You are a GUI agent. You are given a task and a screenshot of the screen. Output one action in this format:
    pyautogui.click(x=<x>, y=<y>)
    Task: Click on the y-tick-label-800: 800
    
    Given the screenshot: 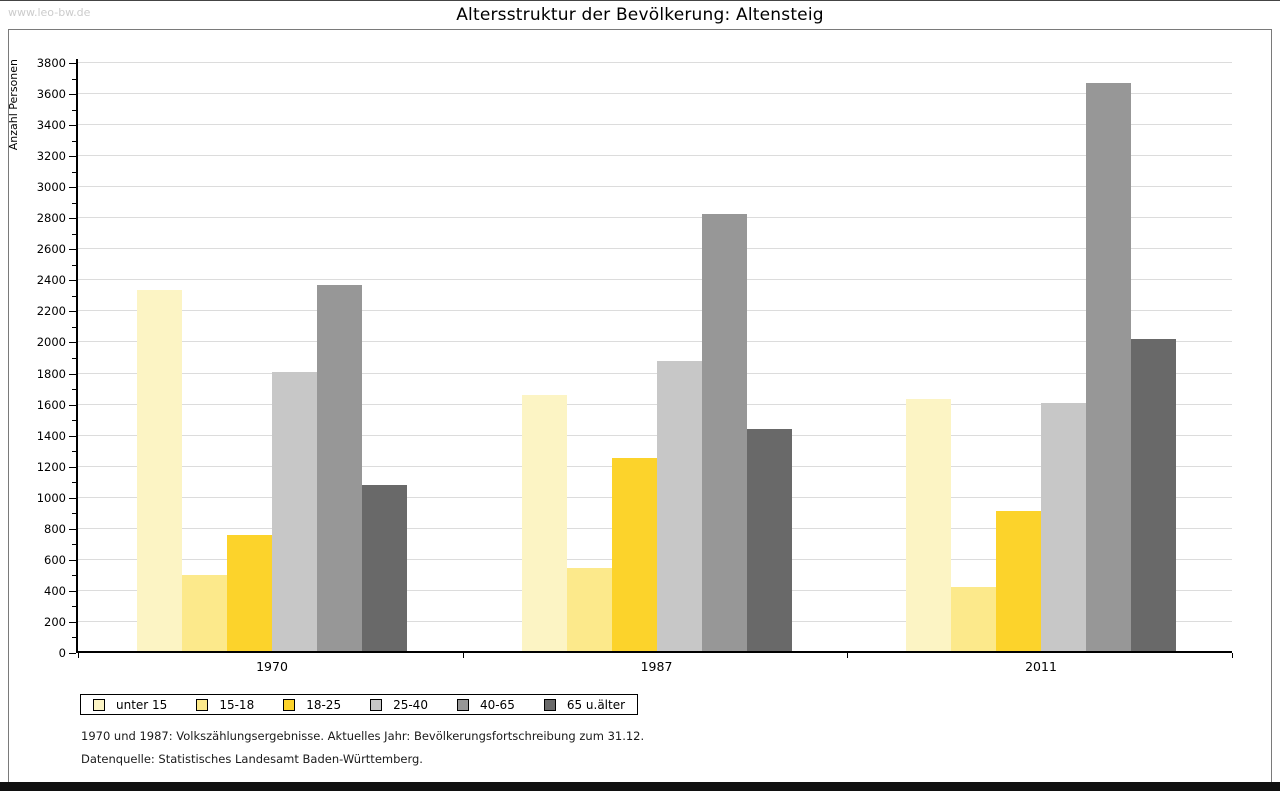 What is the action you would take?
    pyautogui.click(x=55, y=528)
    